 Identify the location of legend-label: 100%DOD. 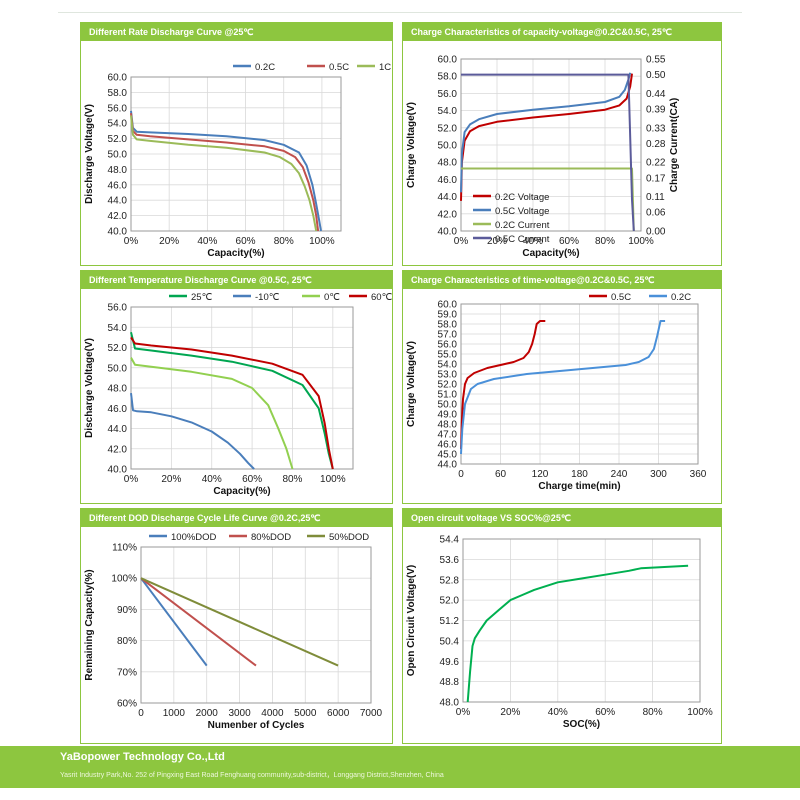
(194, 537).